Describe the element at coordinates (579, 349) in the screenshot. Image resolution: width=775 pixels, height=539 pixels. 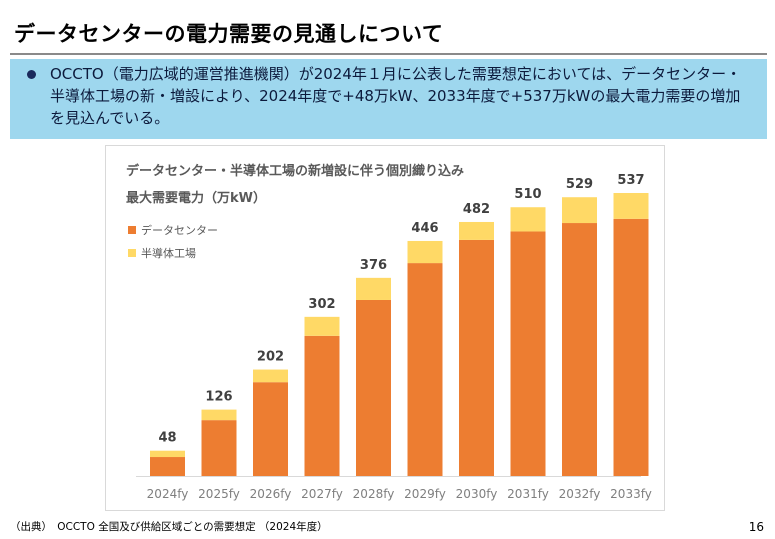
I see `bar-data-center-2032fy` at that location.